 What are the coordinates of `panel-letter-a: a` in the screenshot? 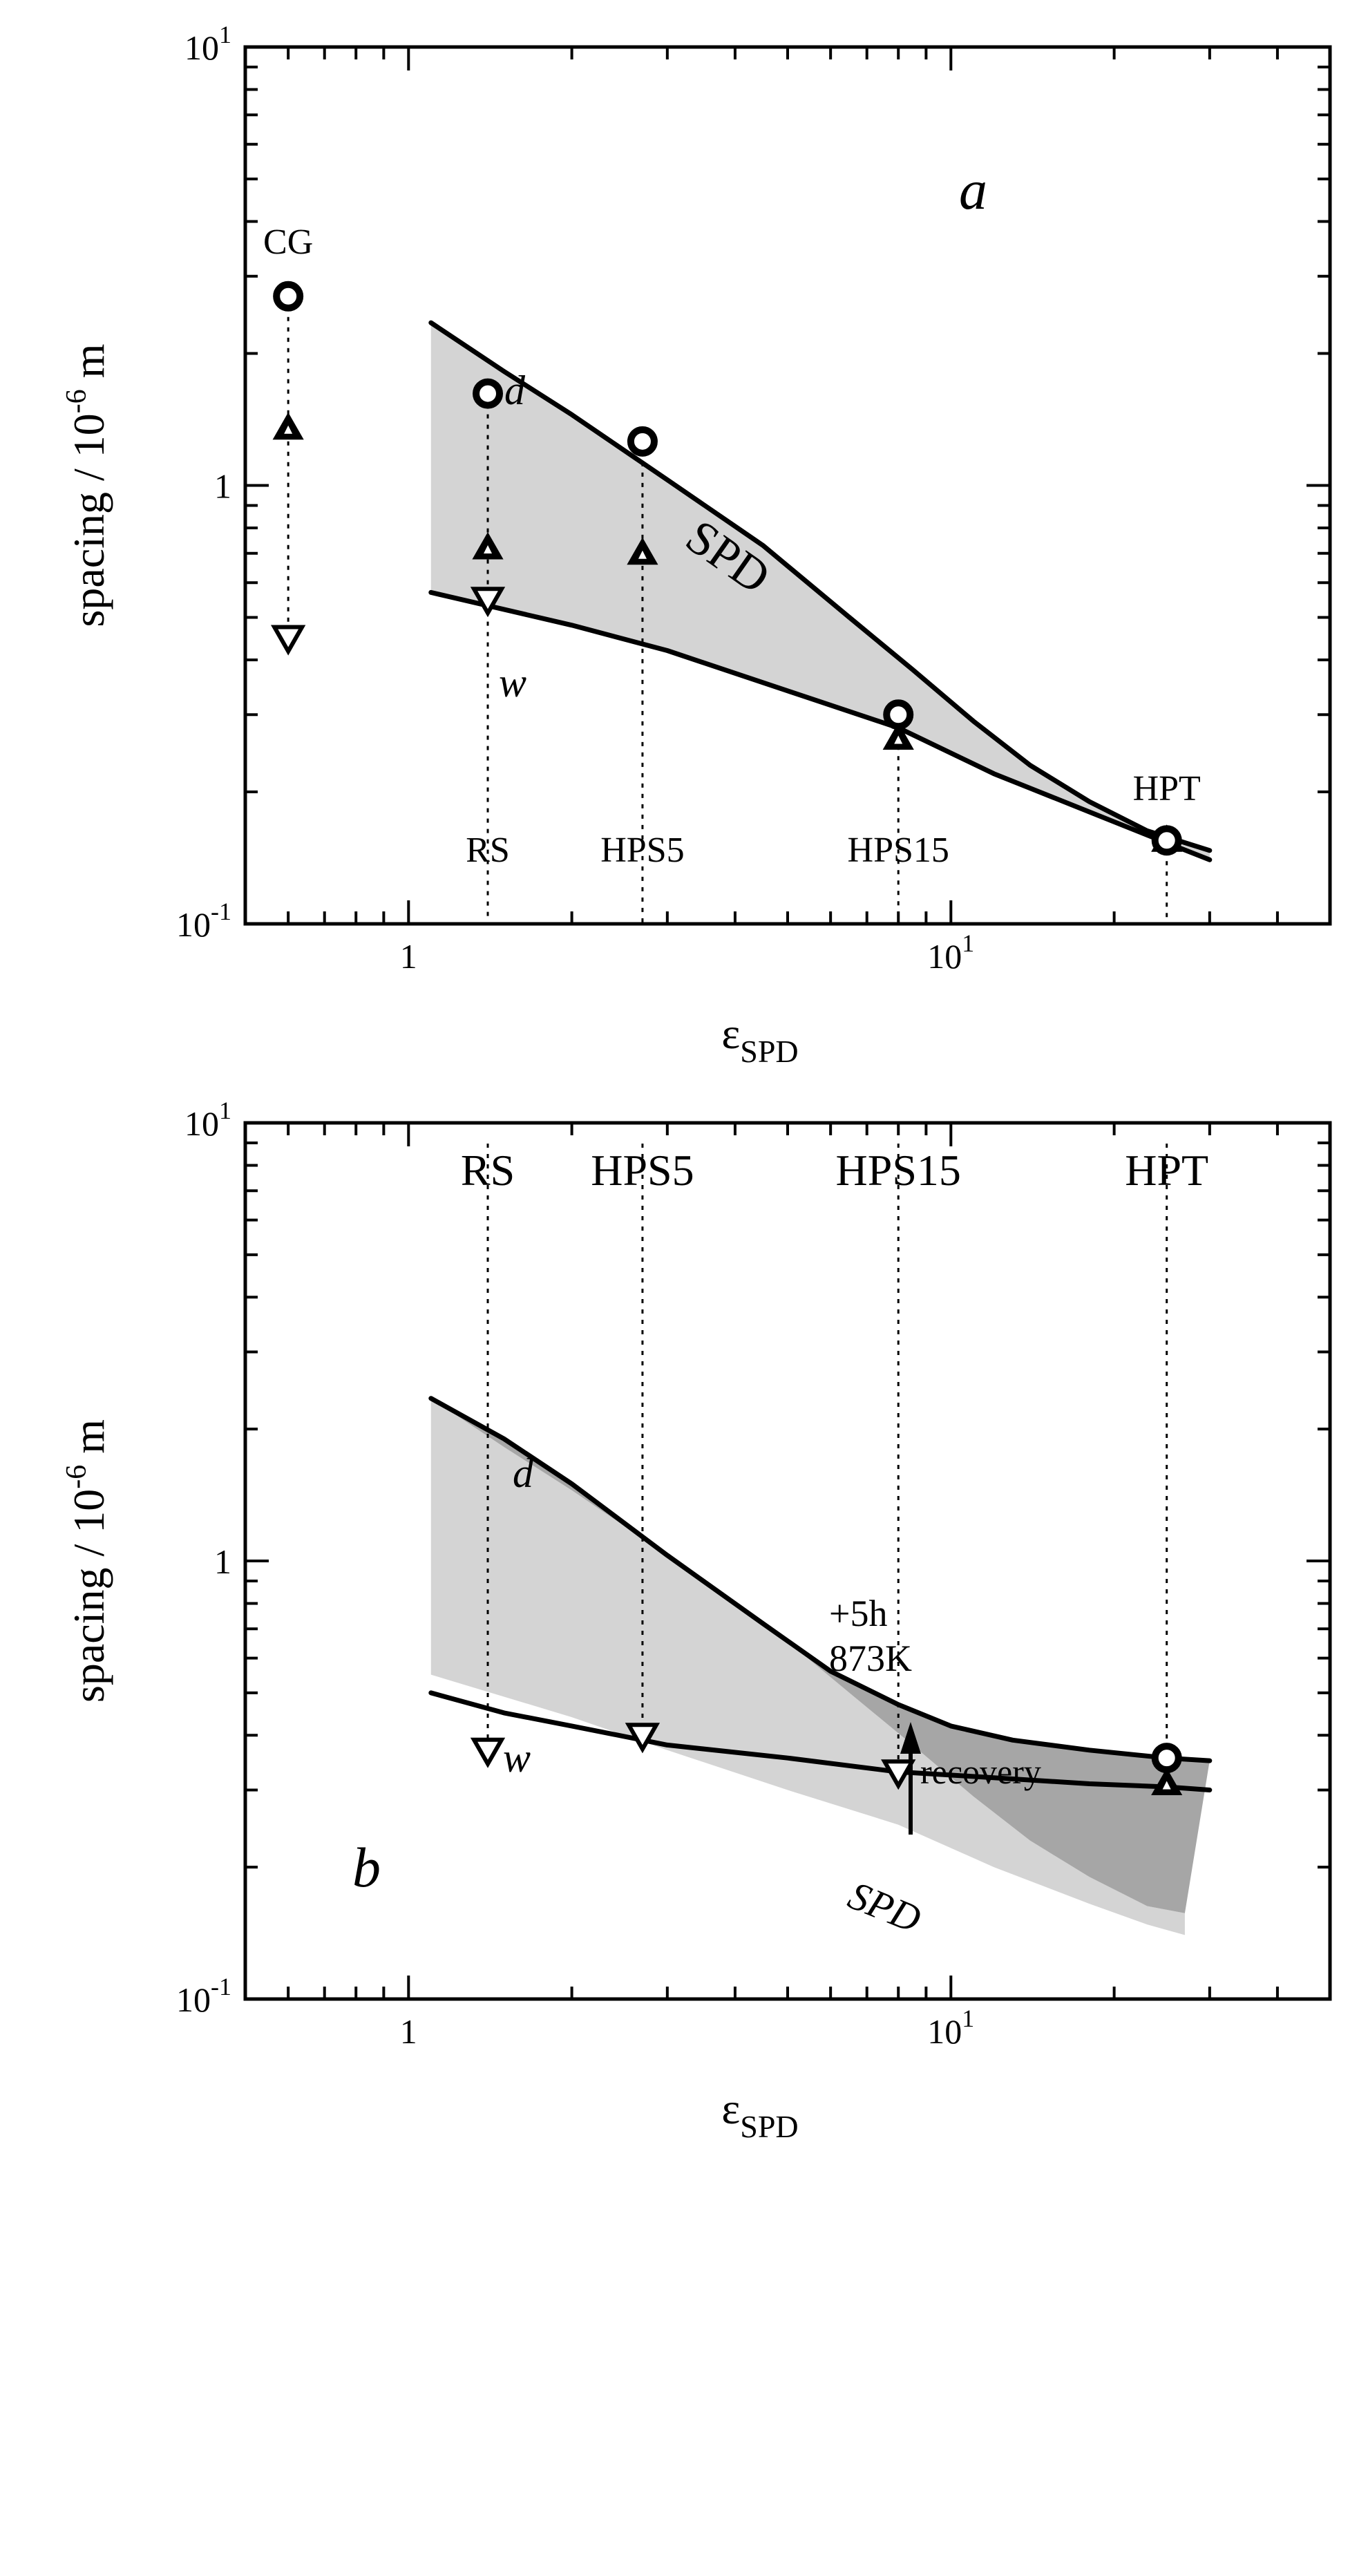 It's located at (973, 189).